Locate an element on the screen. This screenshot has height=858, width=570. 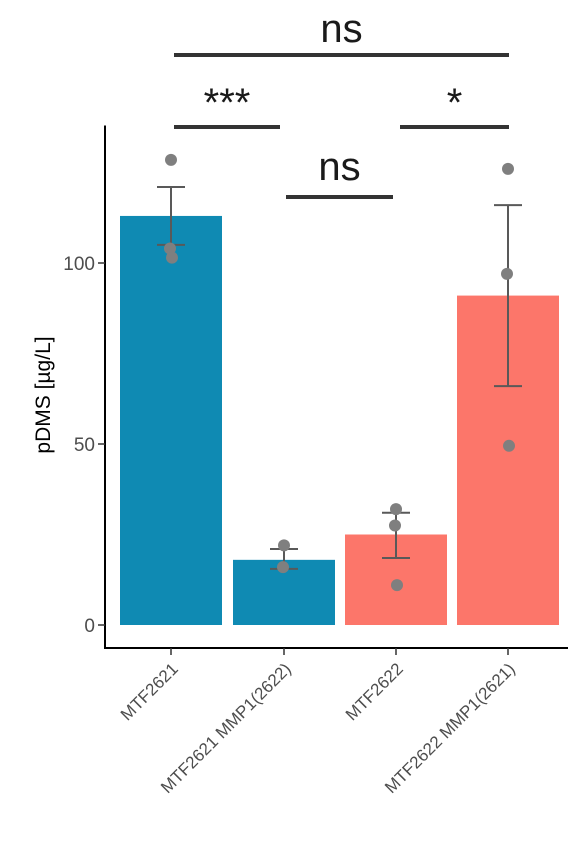
x-tick-label: MTF2621 MMP1(2622) is located at coordinates (226, 728).